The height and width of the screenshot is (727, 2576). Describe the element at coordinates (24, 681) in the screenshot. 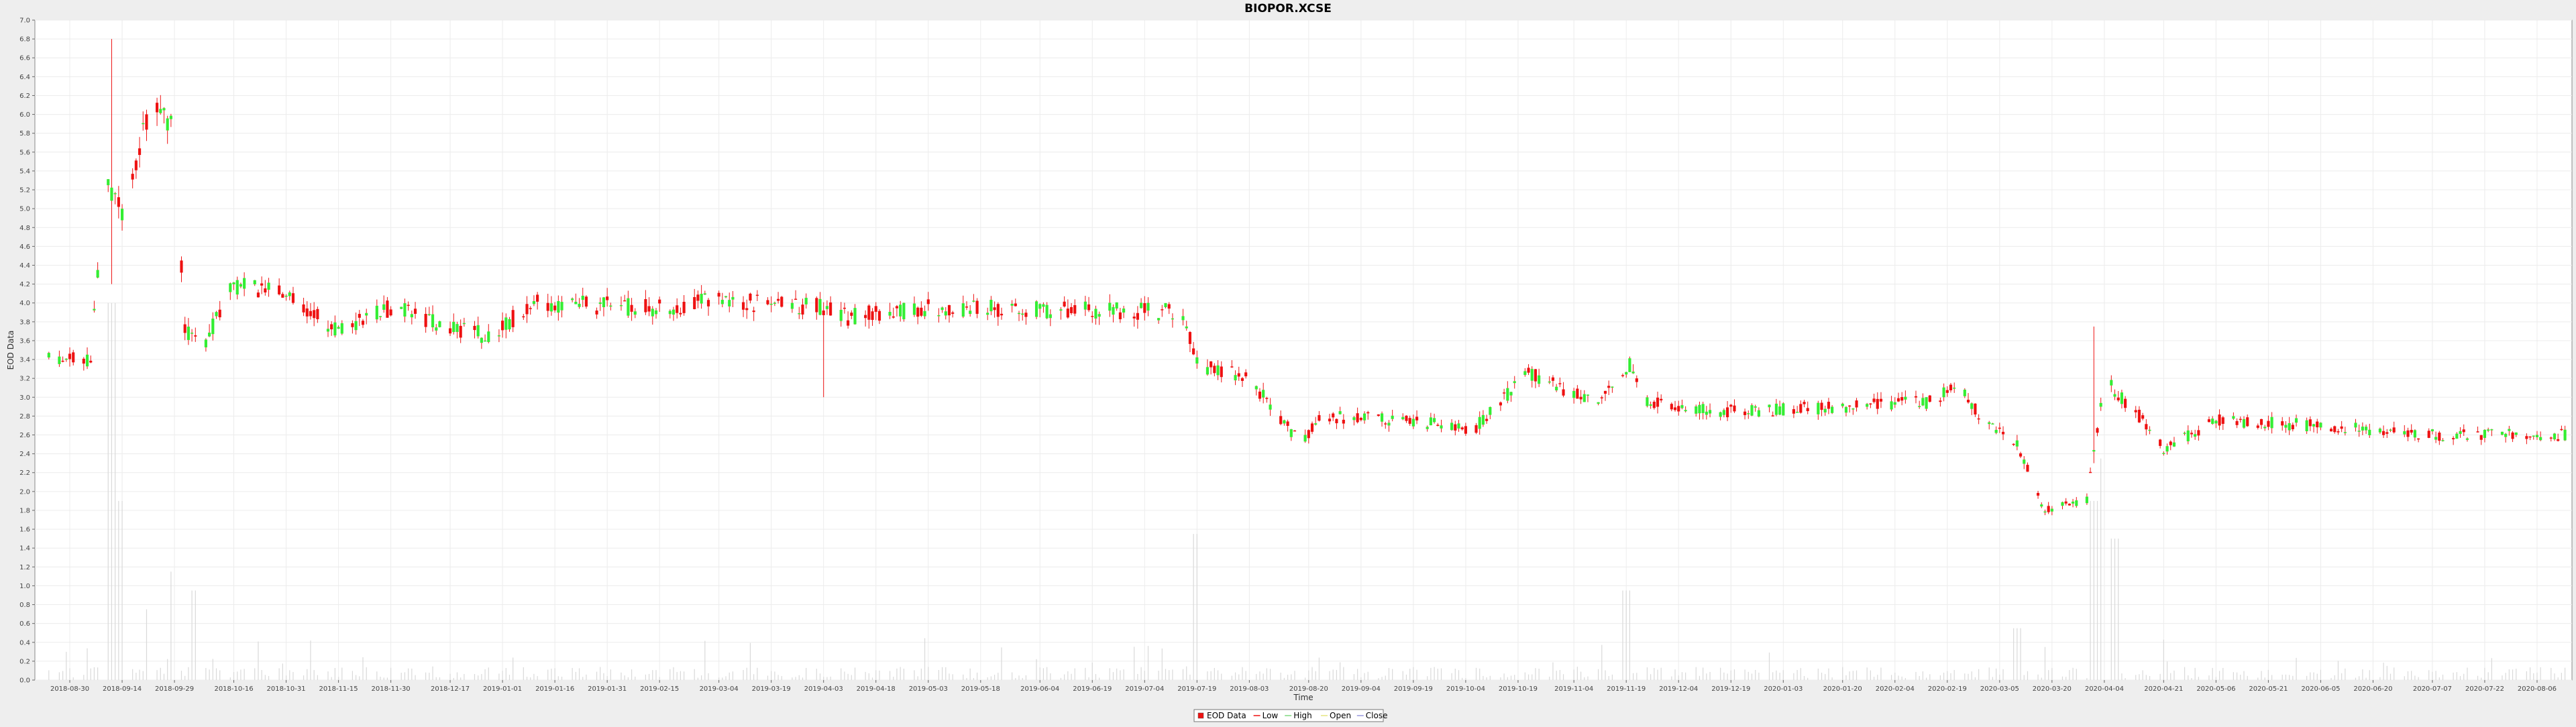

I see `y-tick-label: 0.0` at that location.